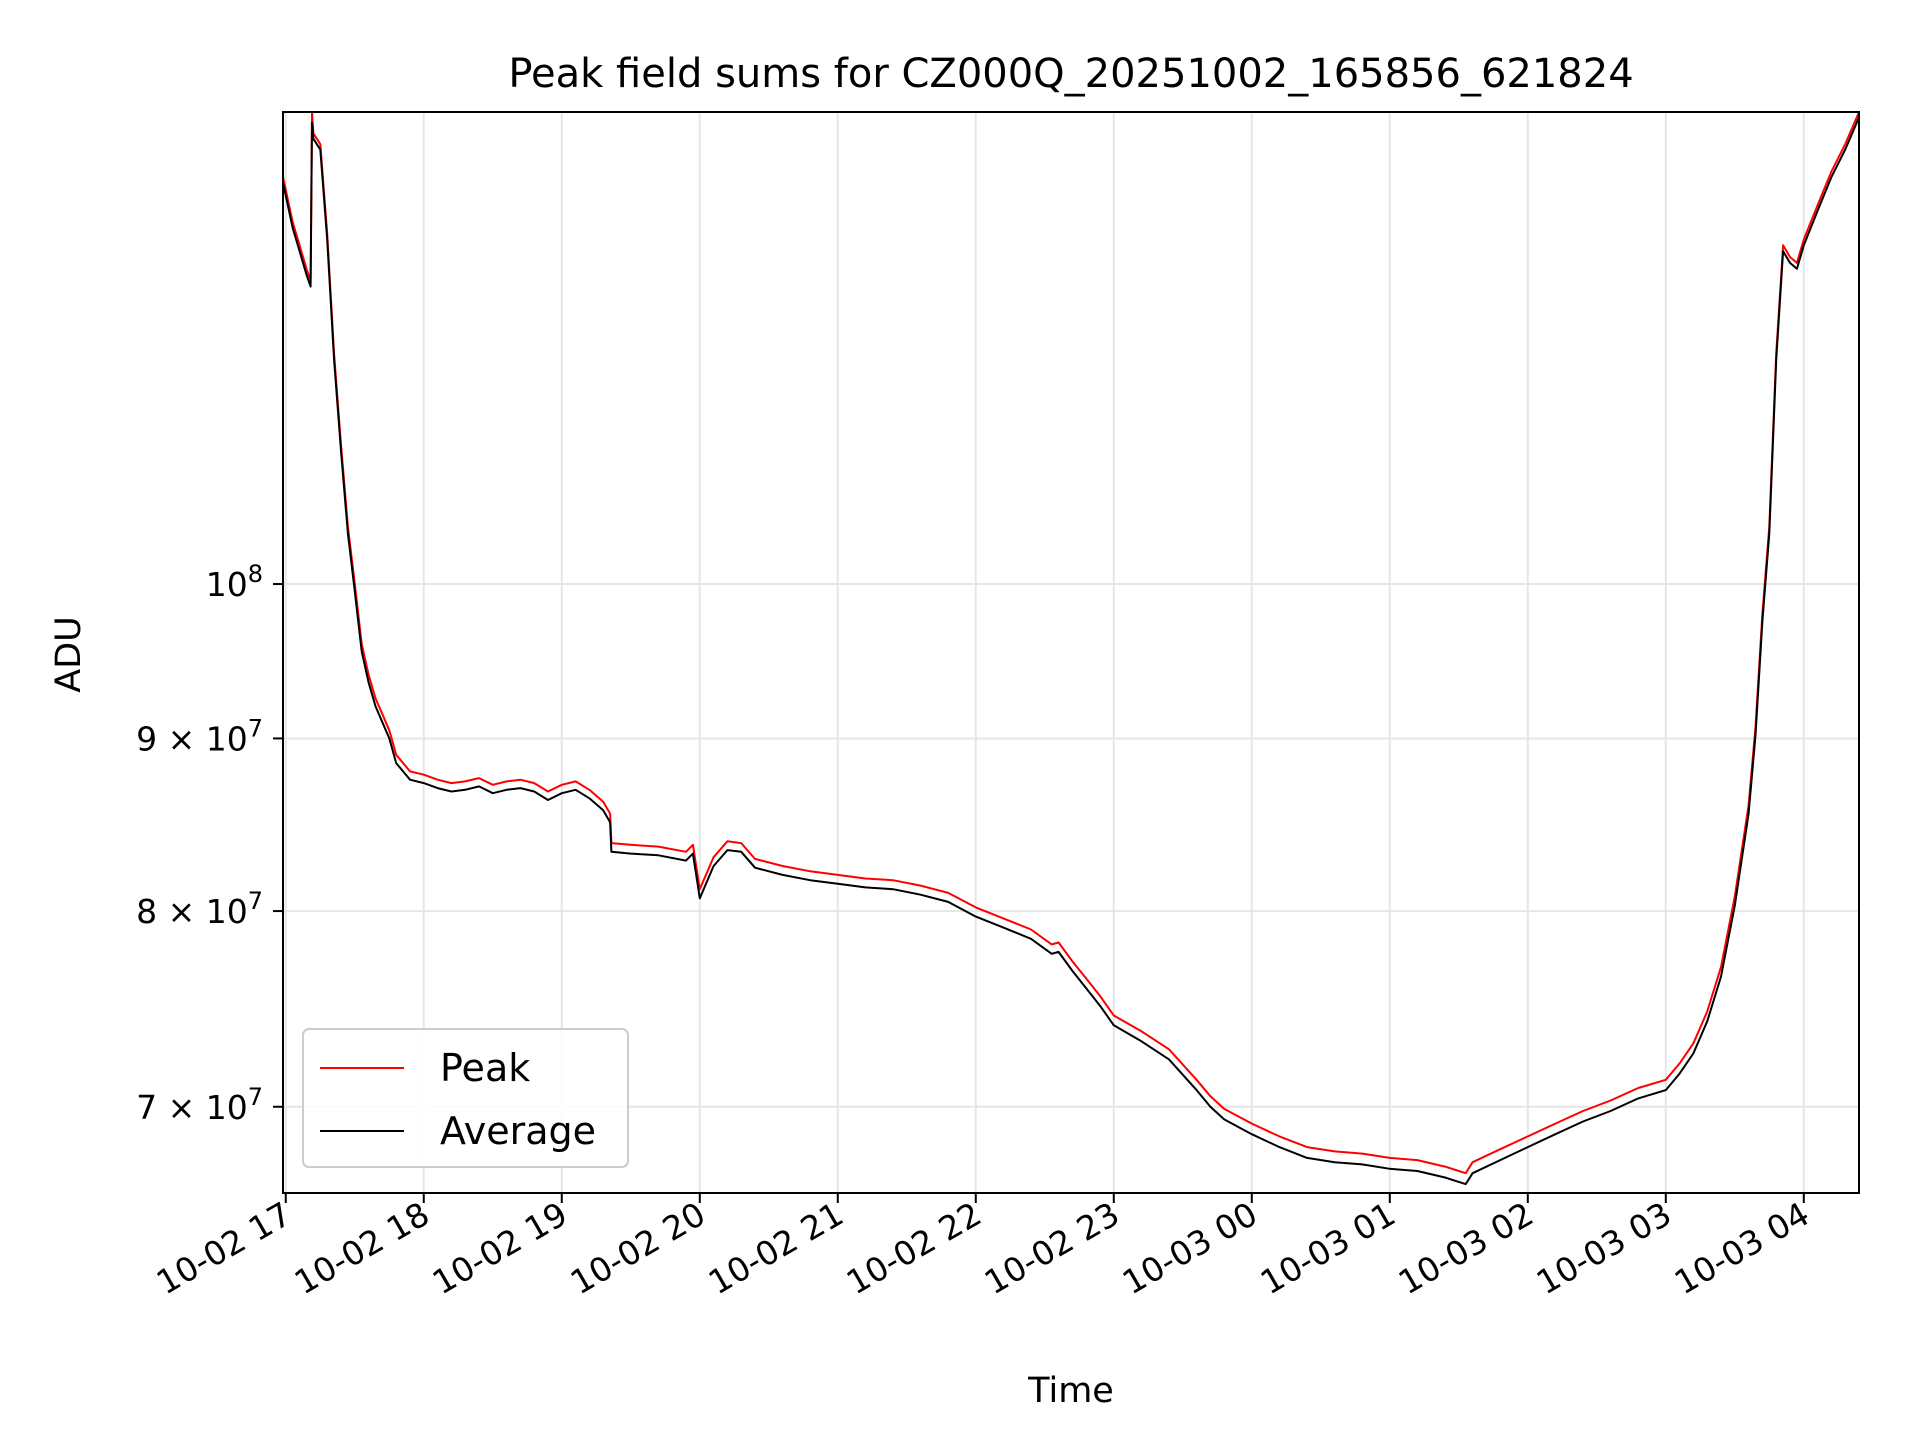 Image resolution: width=1920 pixels, height=1440 pixels. I want to click on y-tick-exponent: 8, so click(255, 574).